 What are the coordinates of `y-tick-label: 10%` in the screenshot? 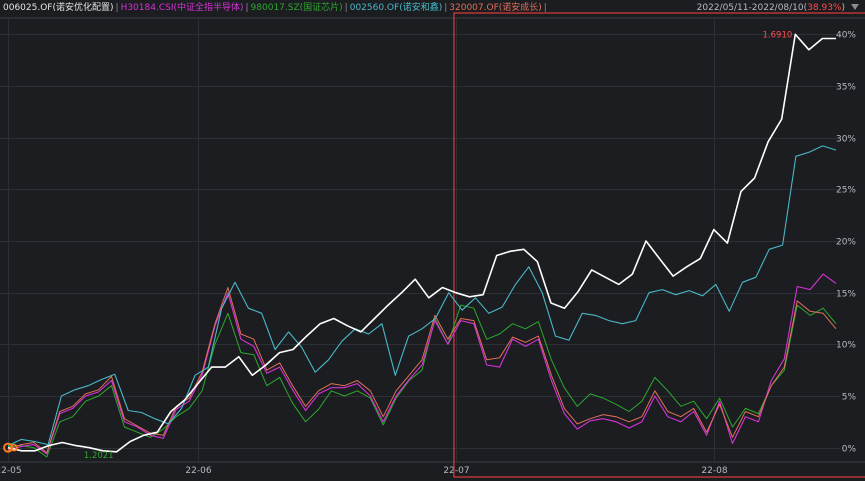 It's located at (846, 346).